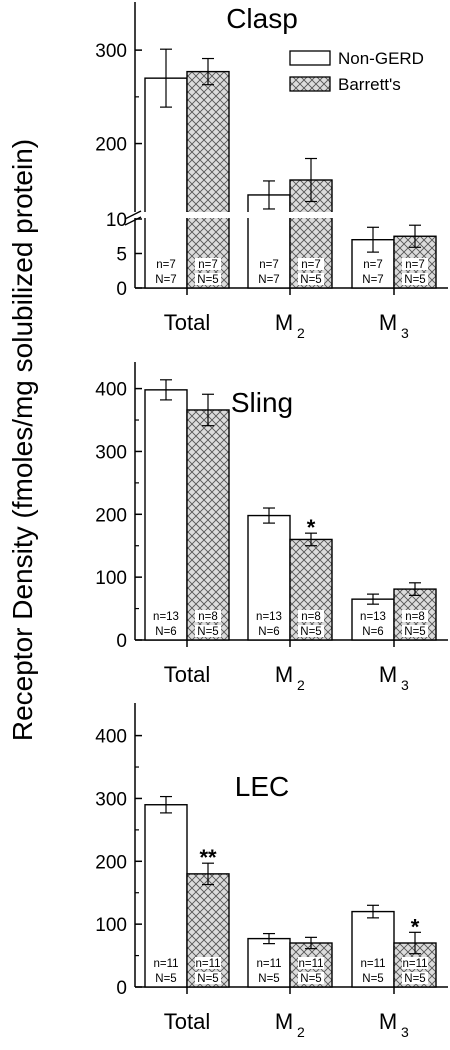  I want to click on legend: Non-GERD Barrett's, so click(356, 71).